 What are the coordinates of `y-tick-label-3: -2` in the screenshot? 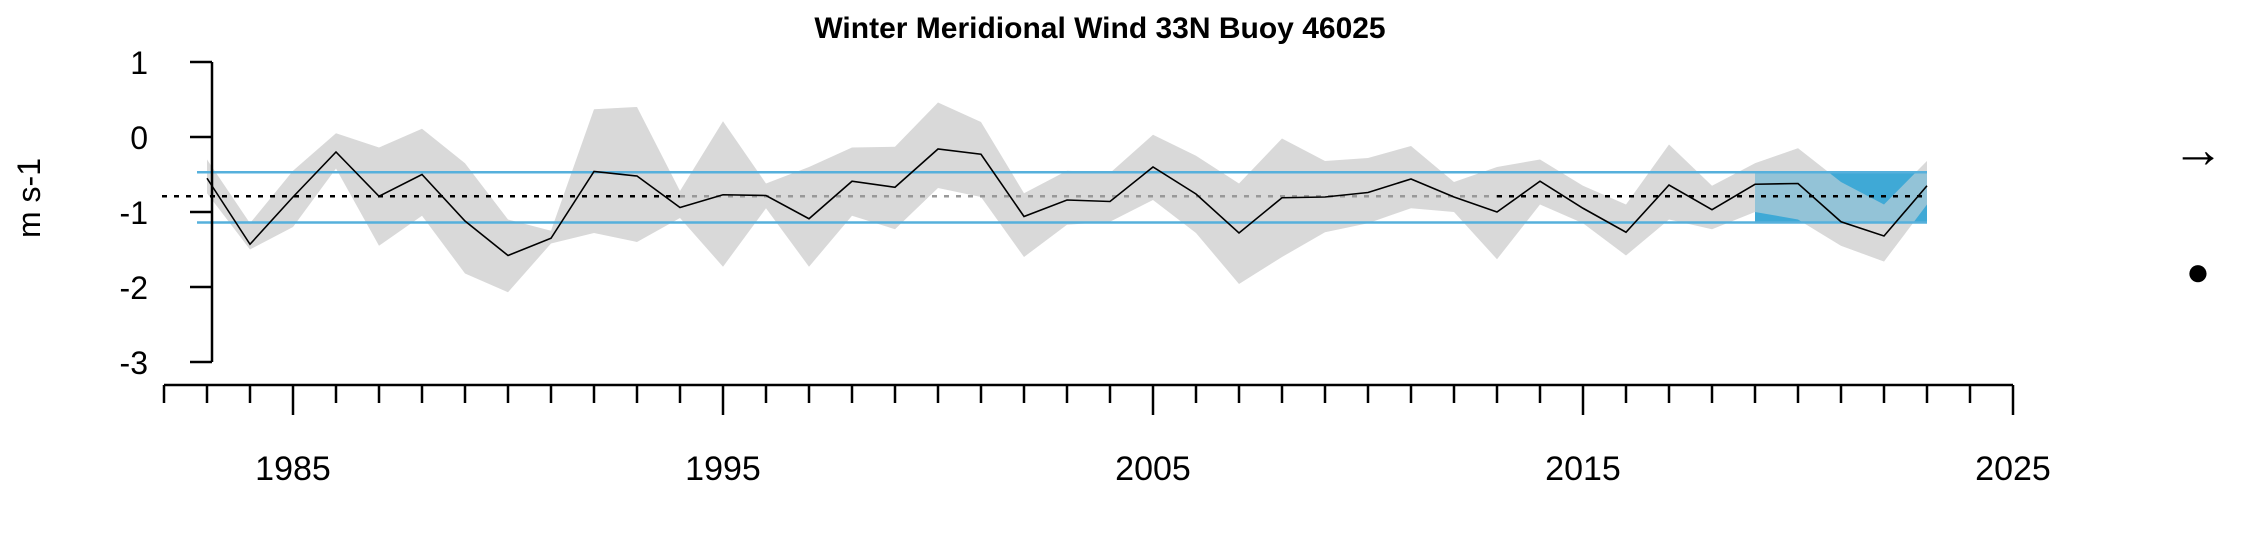 It's located at (134, 288).